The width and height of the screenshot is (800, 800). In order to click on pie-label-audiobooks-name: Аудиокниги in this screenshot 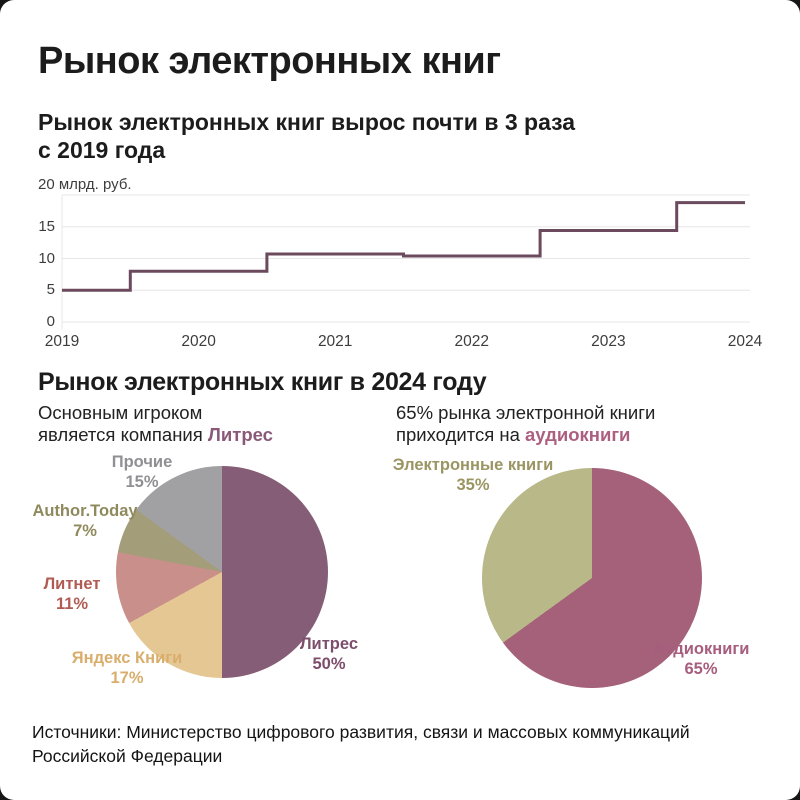, I will do `click(701, 649)`.